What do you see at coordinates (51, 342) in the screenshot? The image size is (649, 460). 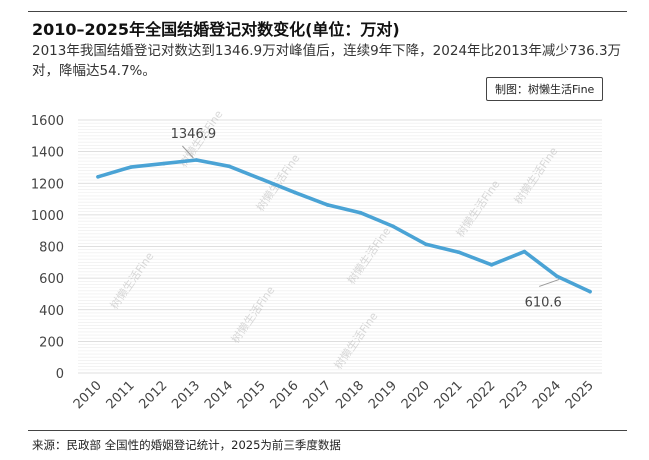 I see `y-tick-label: 200` at bounding box center [51, 342].